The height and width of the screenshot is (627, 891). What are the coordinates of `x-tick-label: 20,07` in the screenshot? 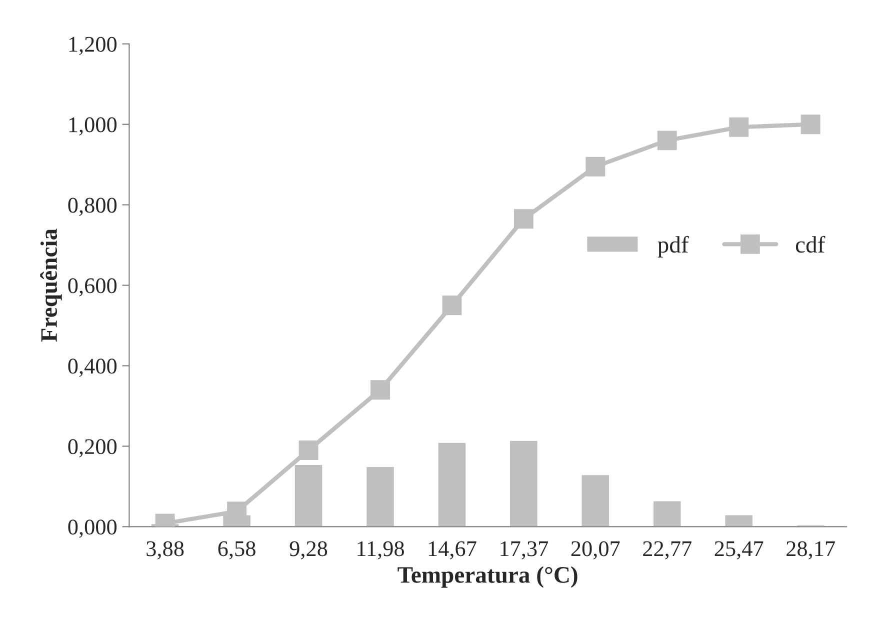 It's located at (595, 550).